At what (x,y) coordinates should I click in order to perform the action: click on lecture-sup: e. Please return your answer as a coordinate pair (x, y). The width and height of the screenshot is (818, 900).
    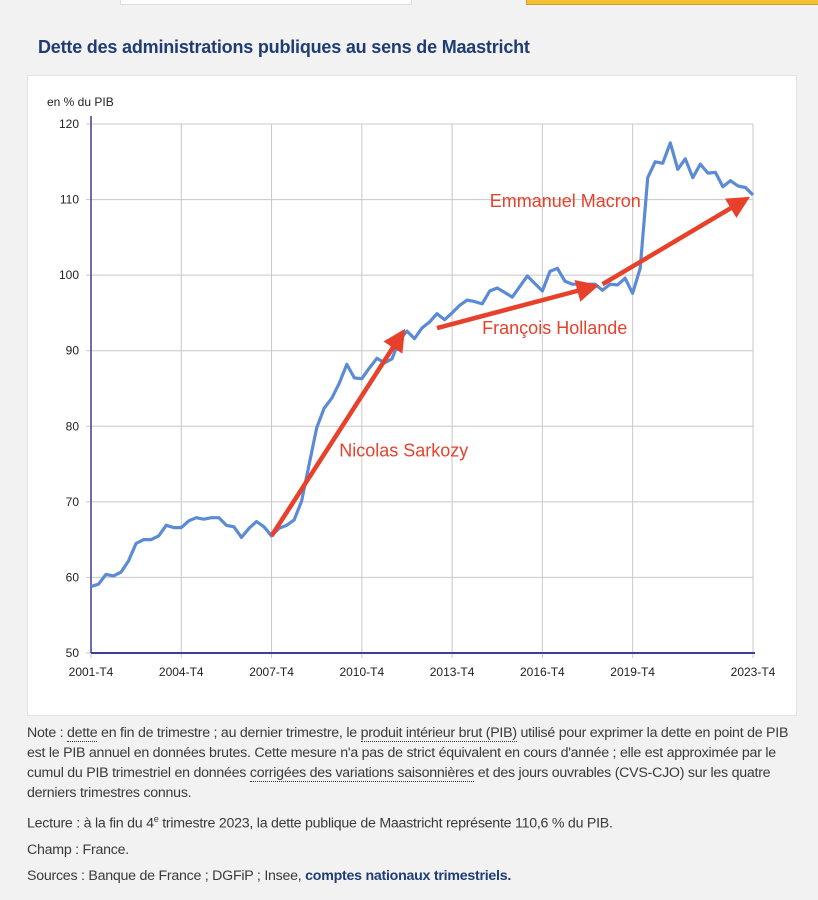
    Looking at the image, I should click on (156, 819).